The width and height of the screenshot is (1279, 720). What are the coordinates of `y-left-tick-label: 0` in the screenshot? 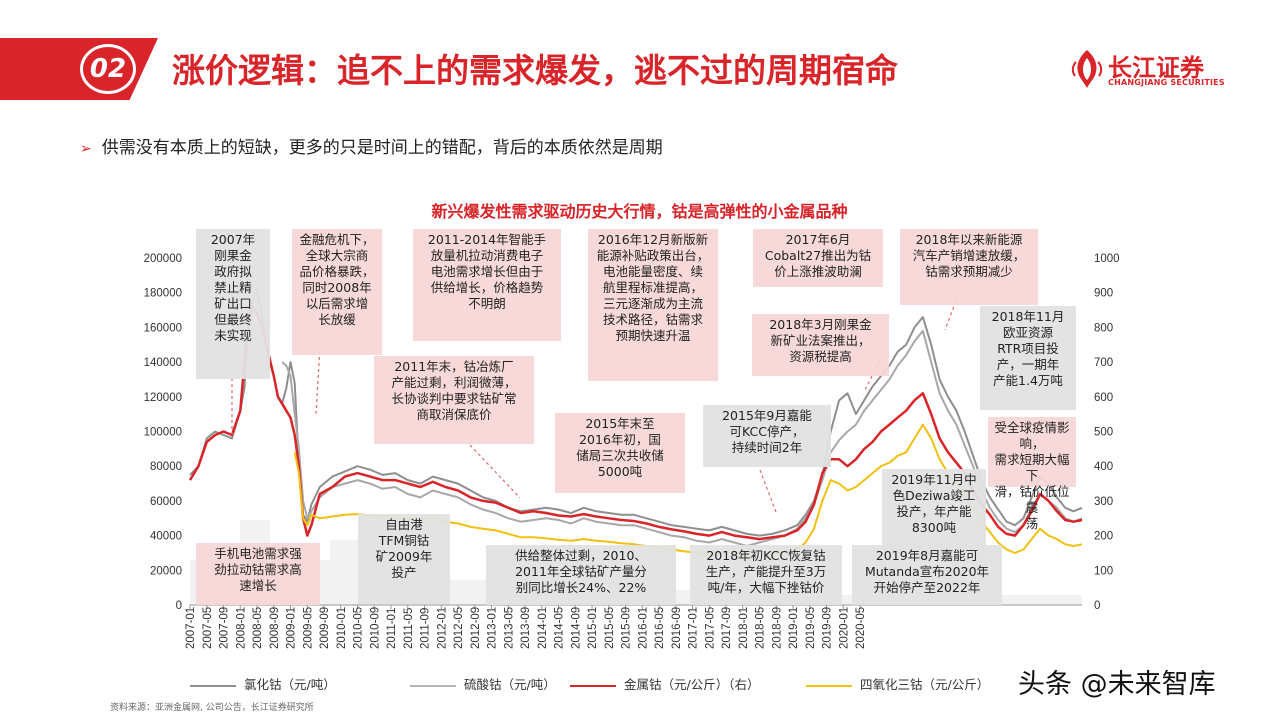 It's located at (179, 606).